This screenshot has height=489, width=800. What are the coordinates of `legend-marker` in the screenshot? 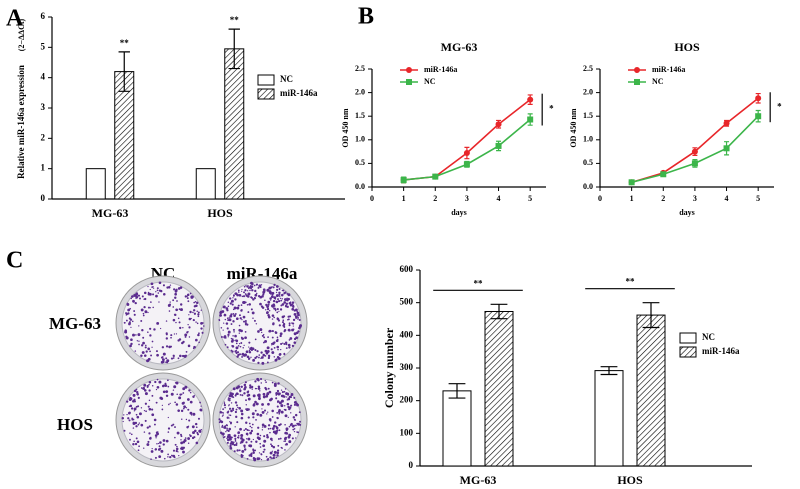 It's located at (637, 70).